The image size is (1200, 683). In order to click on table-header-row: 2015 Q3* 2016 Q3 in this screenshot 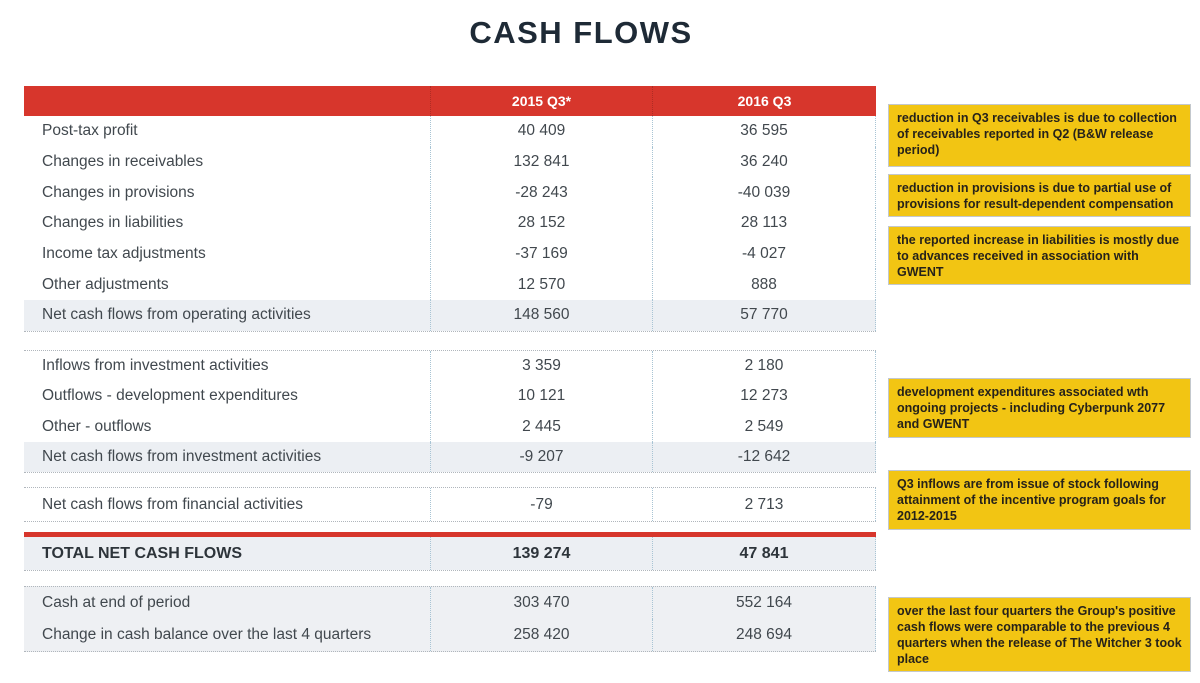, I will do `click(450, 101)`.